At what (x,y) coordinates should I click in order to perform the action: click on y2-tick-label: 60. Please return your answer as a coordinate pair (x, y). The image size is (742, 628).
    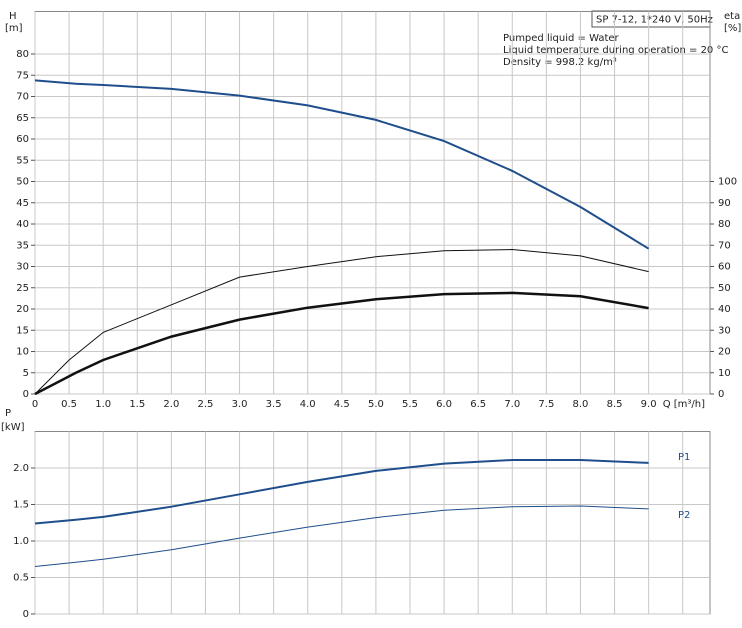
    Looking at the image, I should click on (724, 267).